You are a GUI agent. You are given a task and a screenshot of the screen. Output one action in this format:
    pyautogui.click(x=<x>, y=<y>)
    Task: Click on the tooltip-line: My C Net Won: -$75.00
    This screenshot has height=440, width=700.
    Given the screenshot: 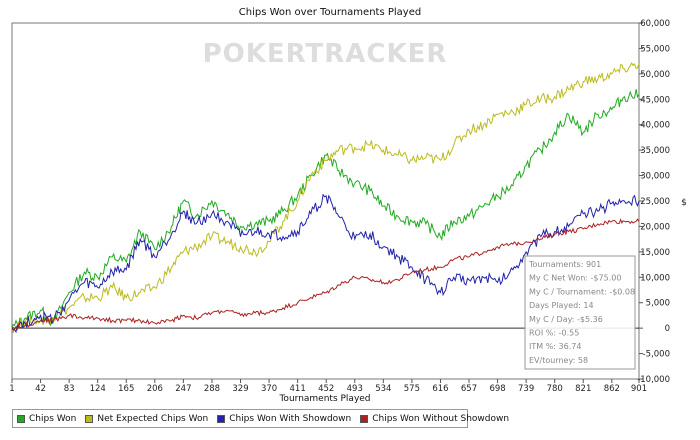 What is the action you would take?
    pyautogui.click(x=575, y=278)
    